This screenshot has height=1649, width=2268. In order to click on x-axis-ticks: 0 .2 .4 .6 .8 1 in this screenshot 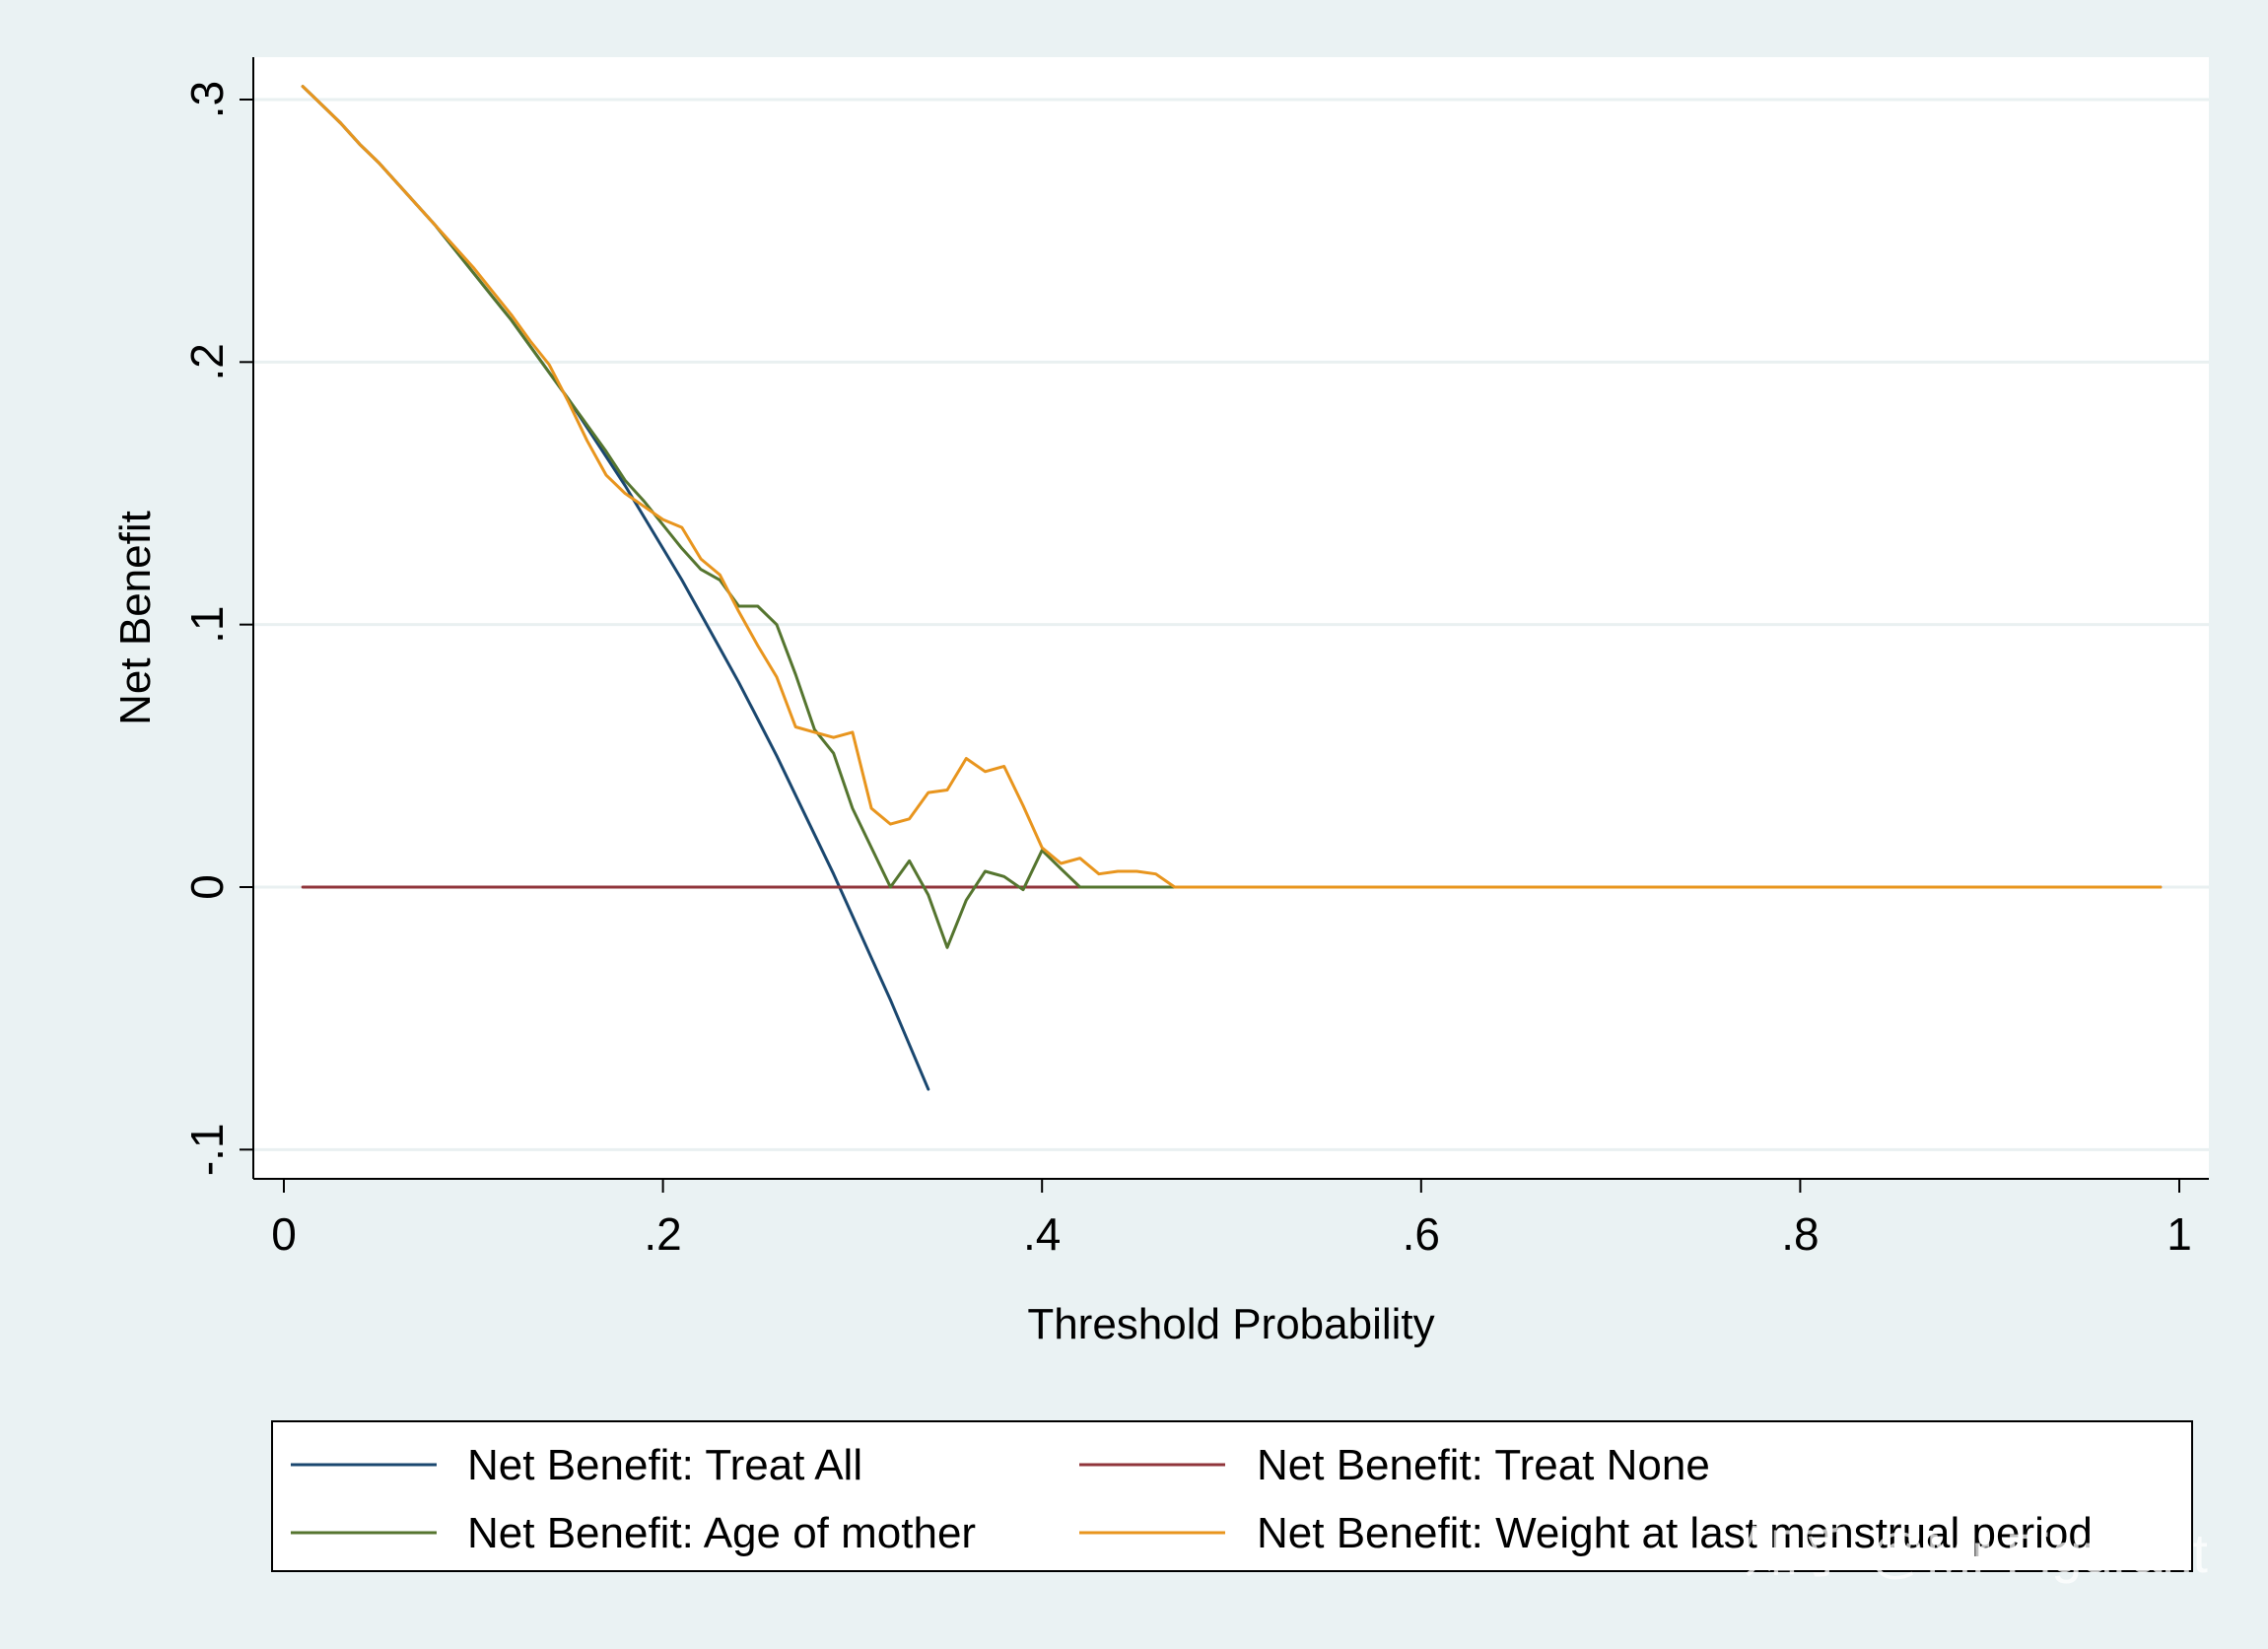, I will do `click(1231, 1219)`.